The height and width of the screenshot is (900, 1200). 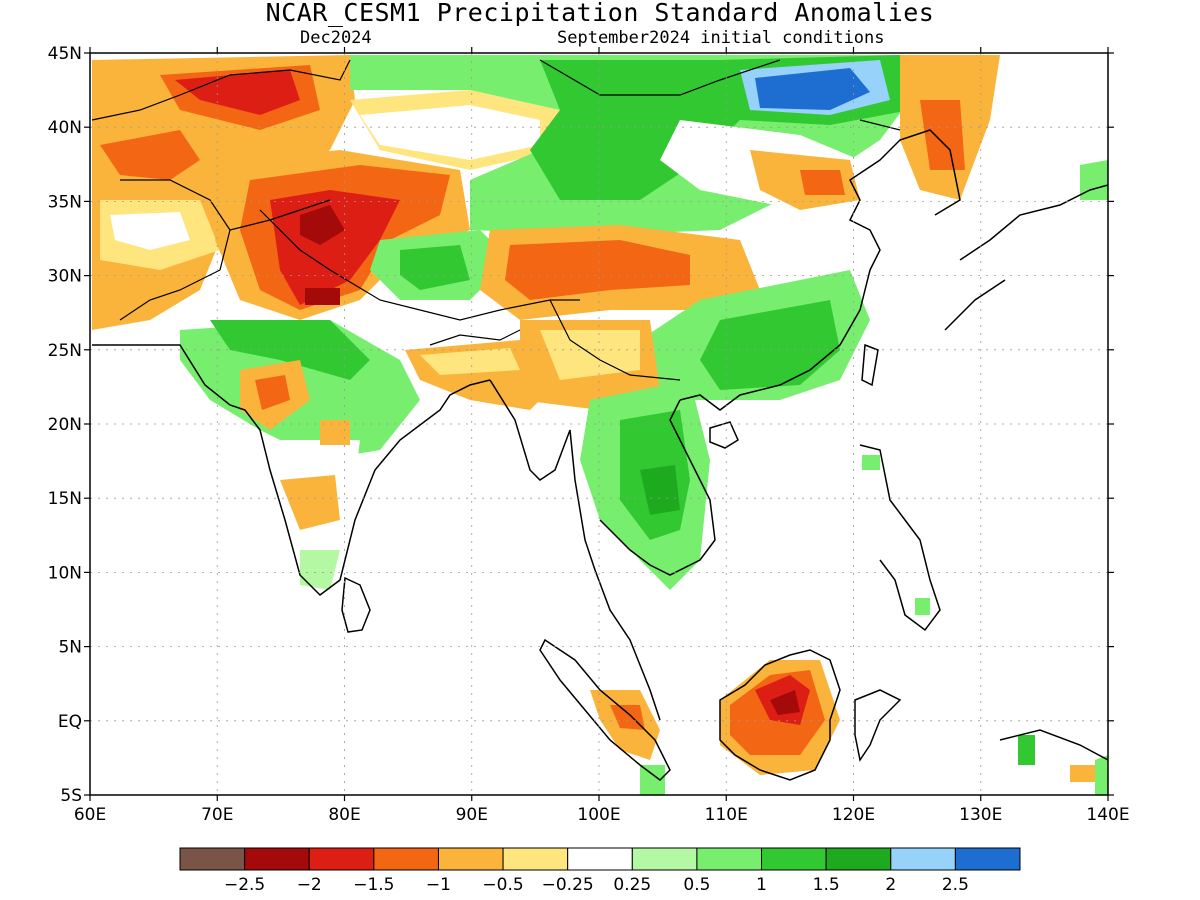 What do you see at coordinates (1094, 180) in the screenshot?
I see `wet-region-japan-edge` at bounding box center [1094, 180].